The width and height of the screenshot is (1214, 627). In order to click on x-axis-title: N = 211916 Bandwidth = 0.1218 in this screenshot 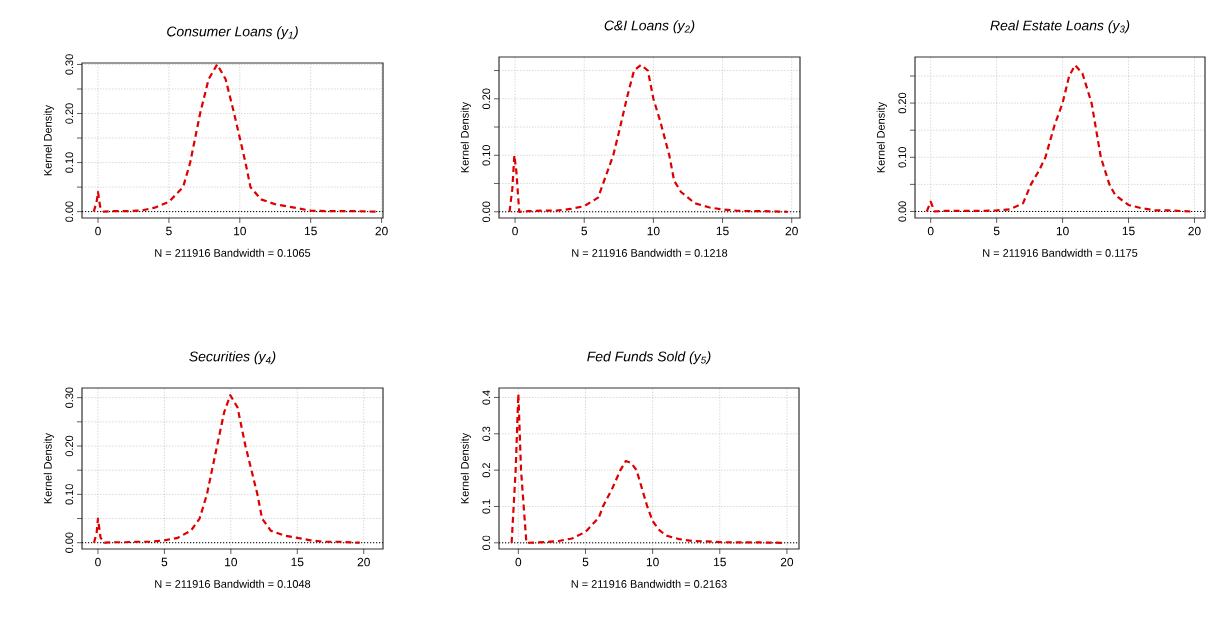, I will do `click(650, 252)`.